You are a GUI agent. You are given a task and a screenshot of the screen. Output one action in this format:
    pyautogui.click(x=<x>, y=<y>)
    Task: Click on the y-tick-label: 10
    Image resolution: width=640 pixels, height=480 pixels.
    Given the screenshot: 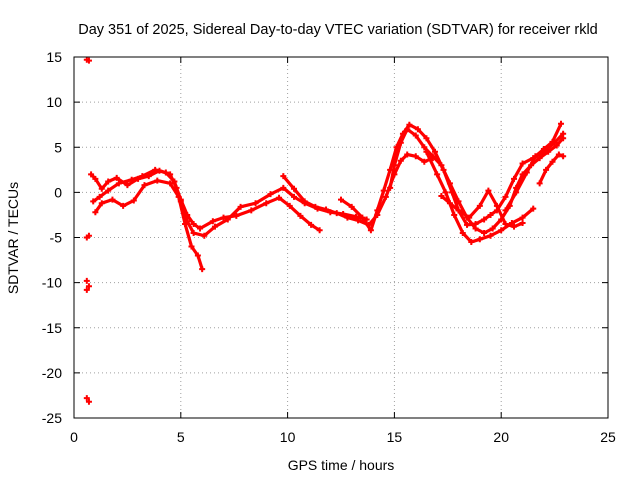 What is the action you would take?
    pyautogui.click(x=54, y=102)
    